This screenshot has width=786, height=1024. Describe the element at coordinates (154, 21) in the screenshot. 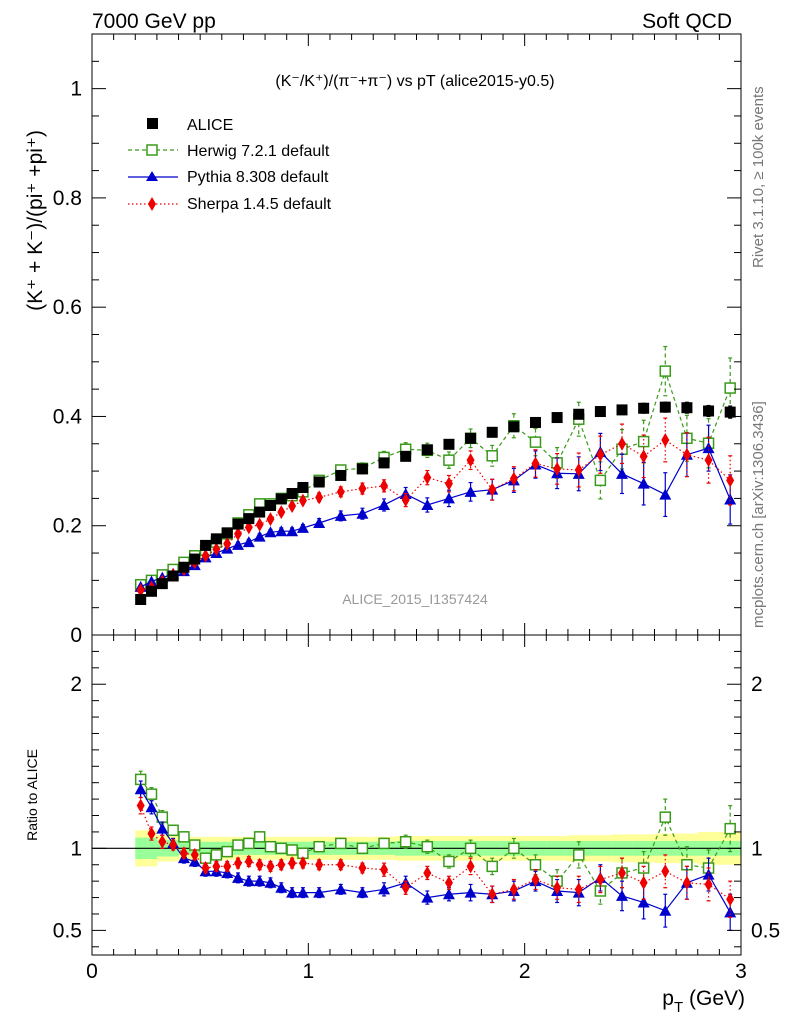

I see `header-left: 7000 GeV pp` at that location.